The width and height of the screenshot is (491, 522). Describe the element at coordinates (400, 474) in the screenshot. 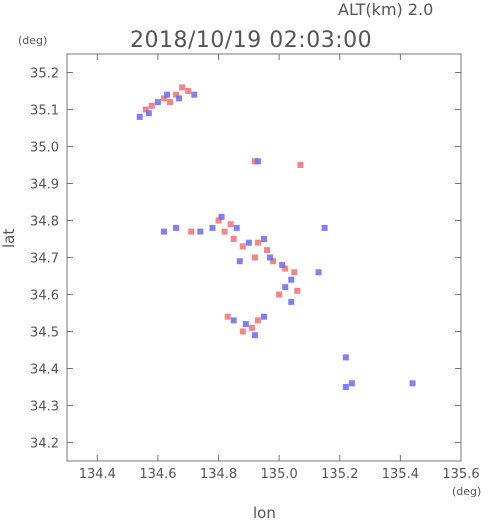

I see `x-tick-label: 135.4` at that location.